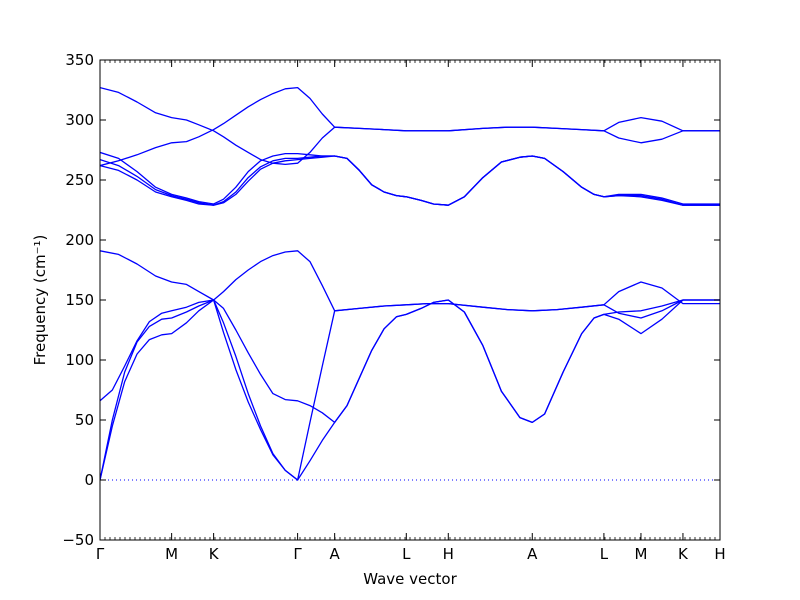  Describe the element at coordinates (84, 420) in the screenshot. I see `y-tick-label: 50` at that location.